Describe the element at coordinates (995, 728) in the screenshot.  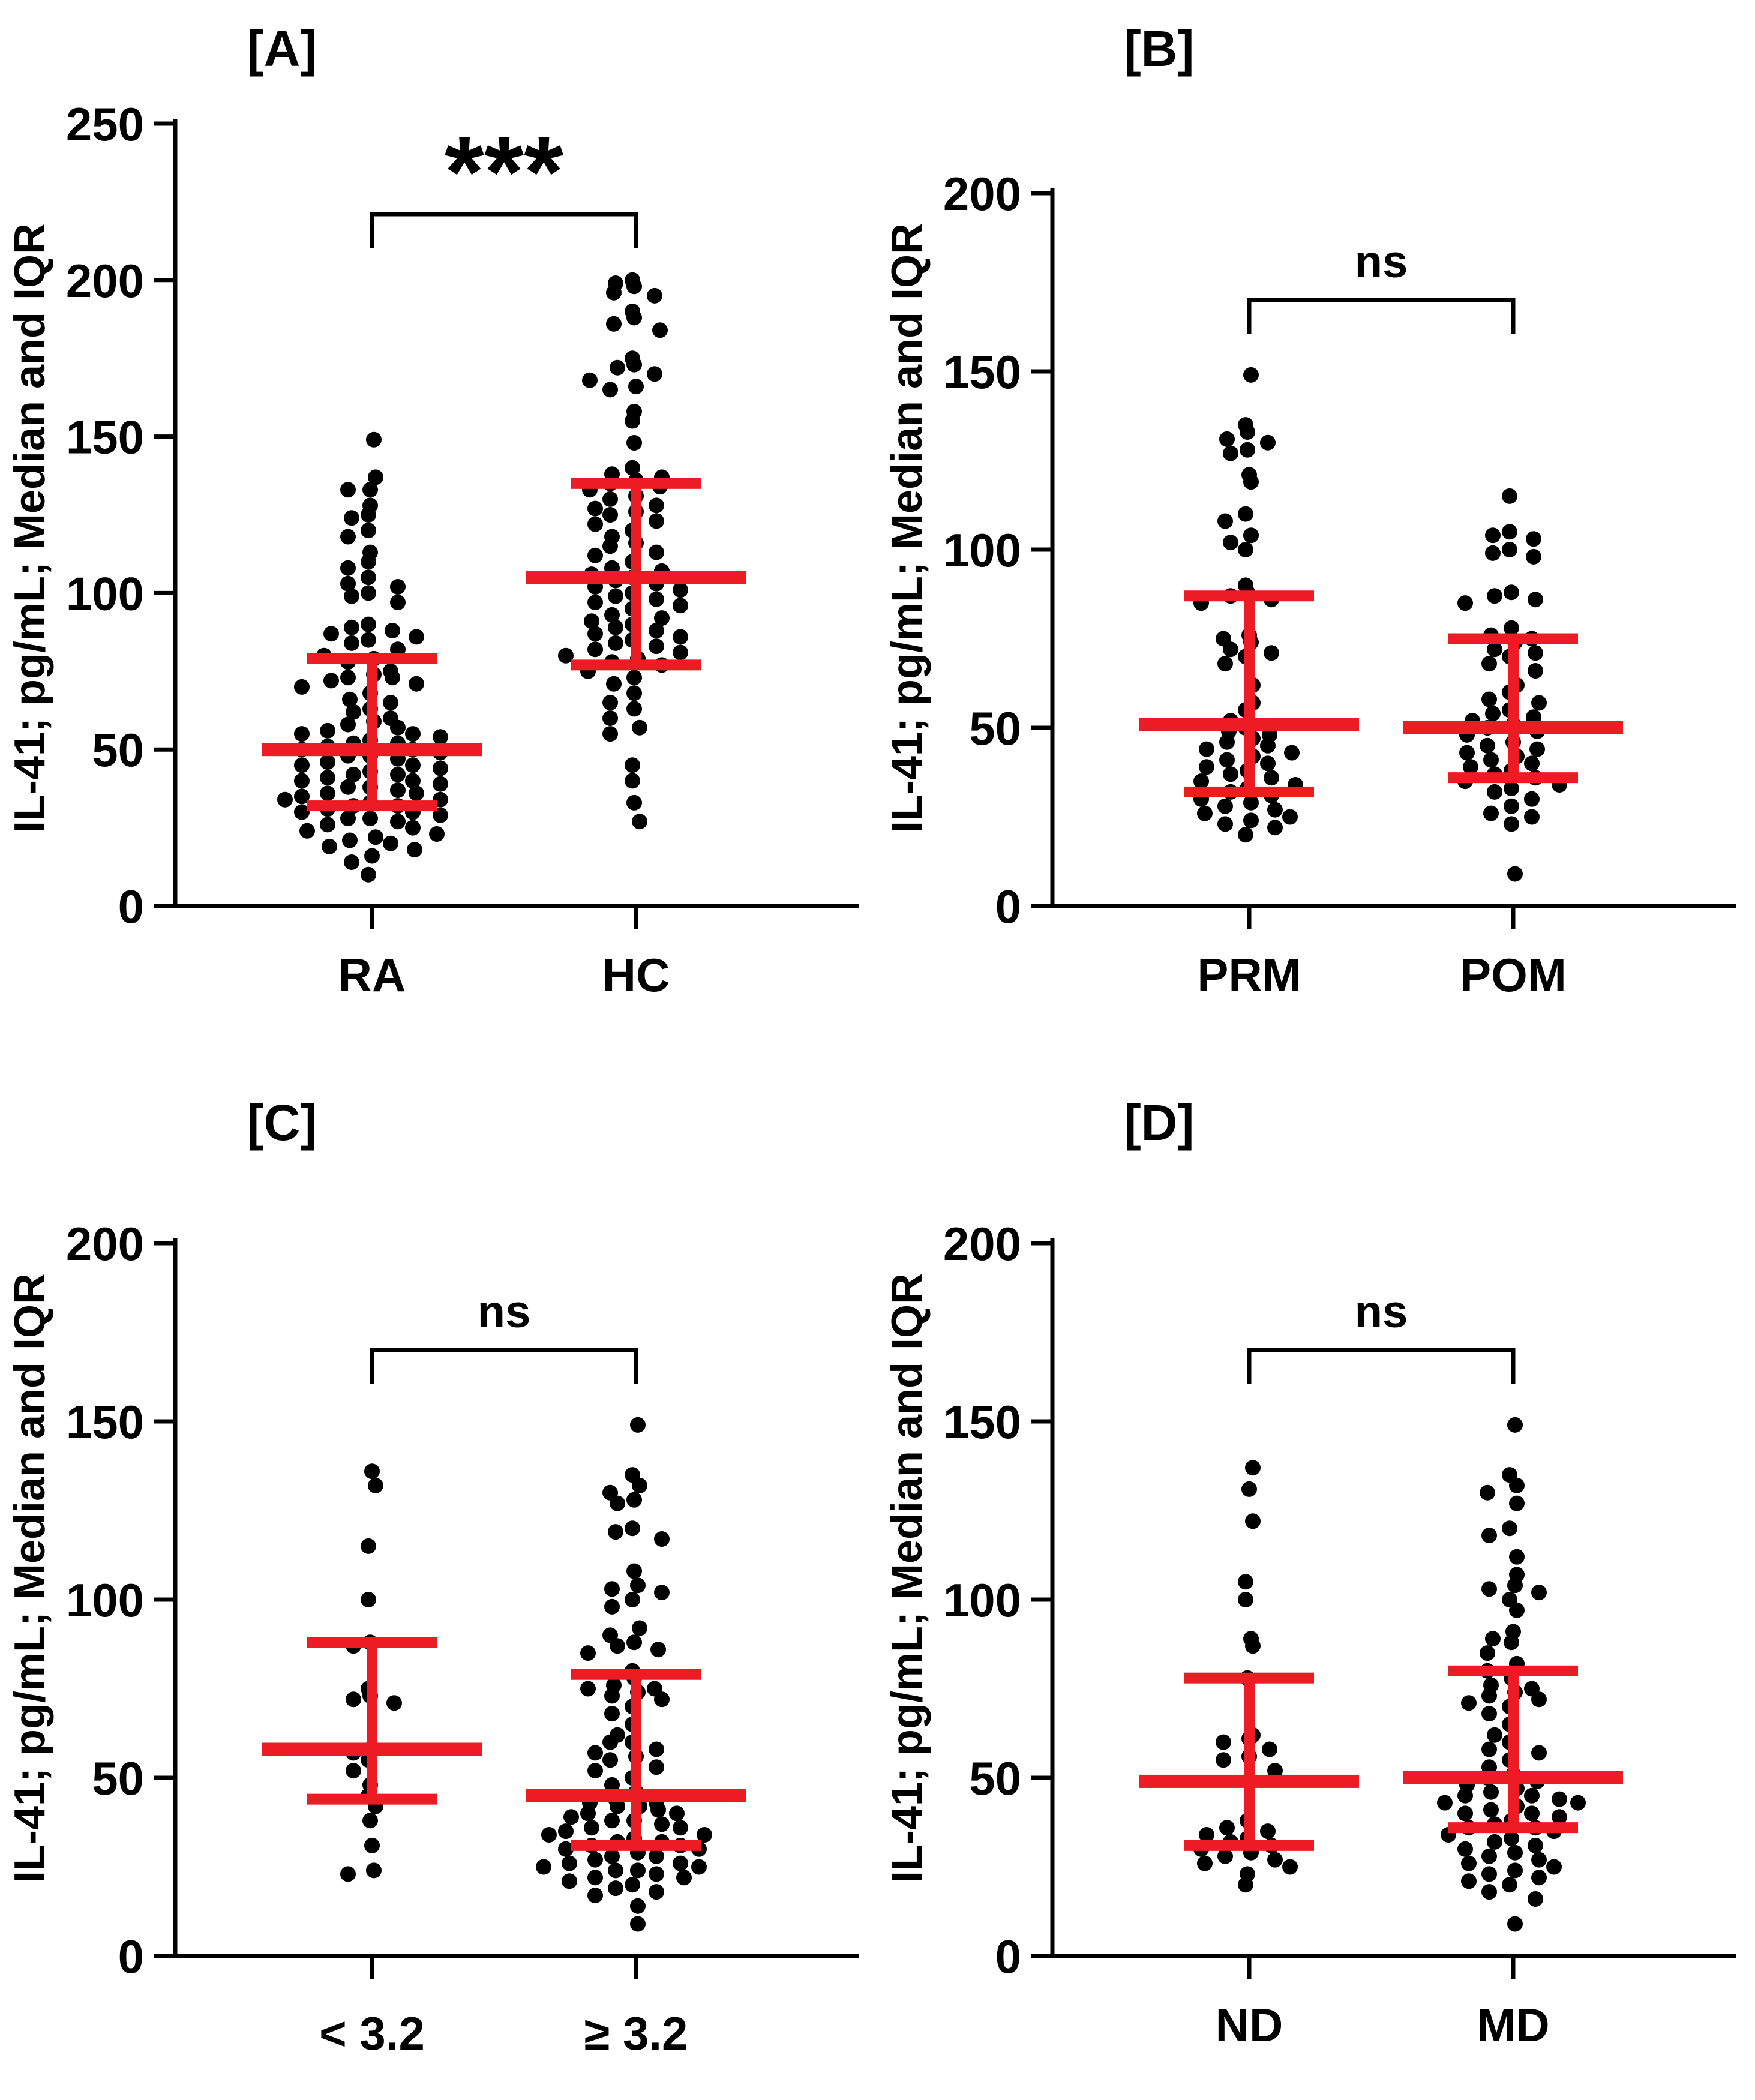
I see `y-tick-label: 50` at that location.